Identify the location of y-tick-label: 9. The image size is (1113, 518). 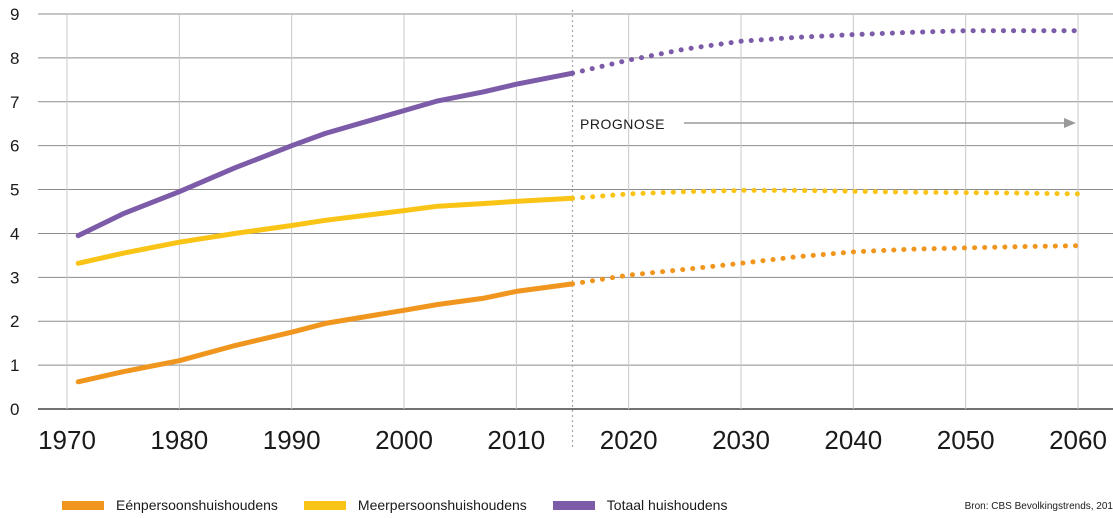
(14, 14).